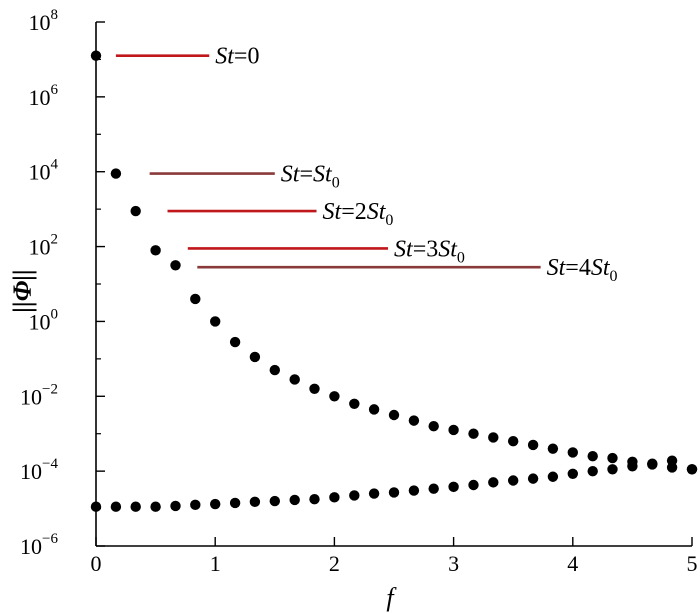 The image size is (700, 613). Describe the element at coordinates (39, 470) in the screenshot. I see `y-tick-label: 10⁻⁴` at that location.